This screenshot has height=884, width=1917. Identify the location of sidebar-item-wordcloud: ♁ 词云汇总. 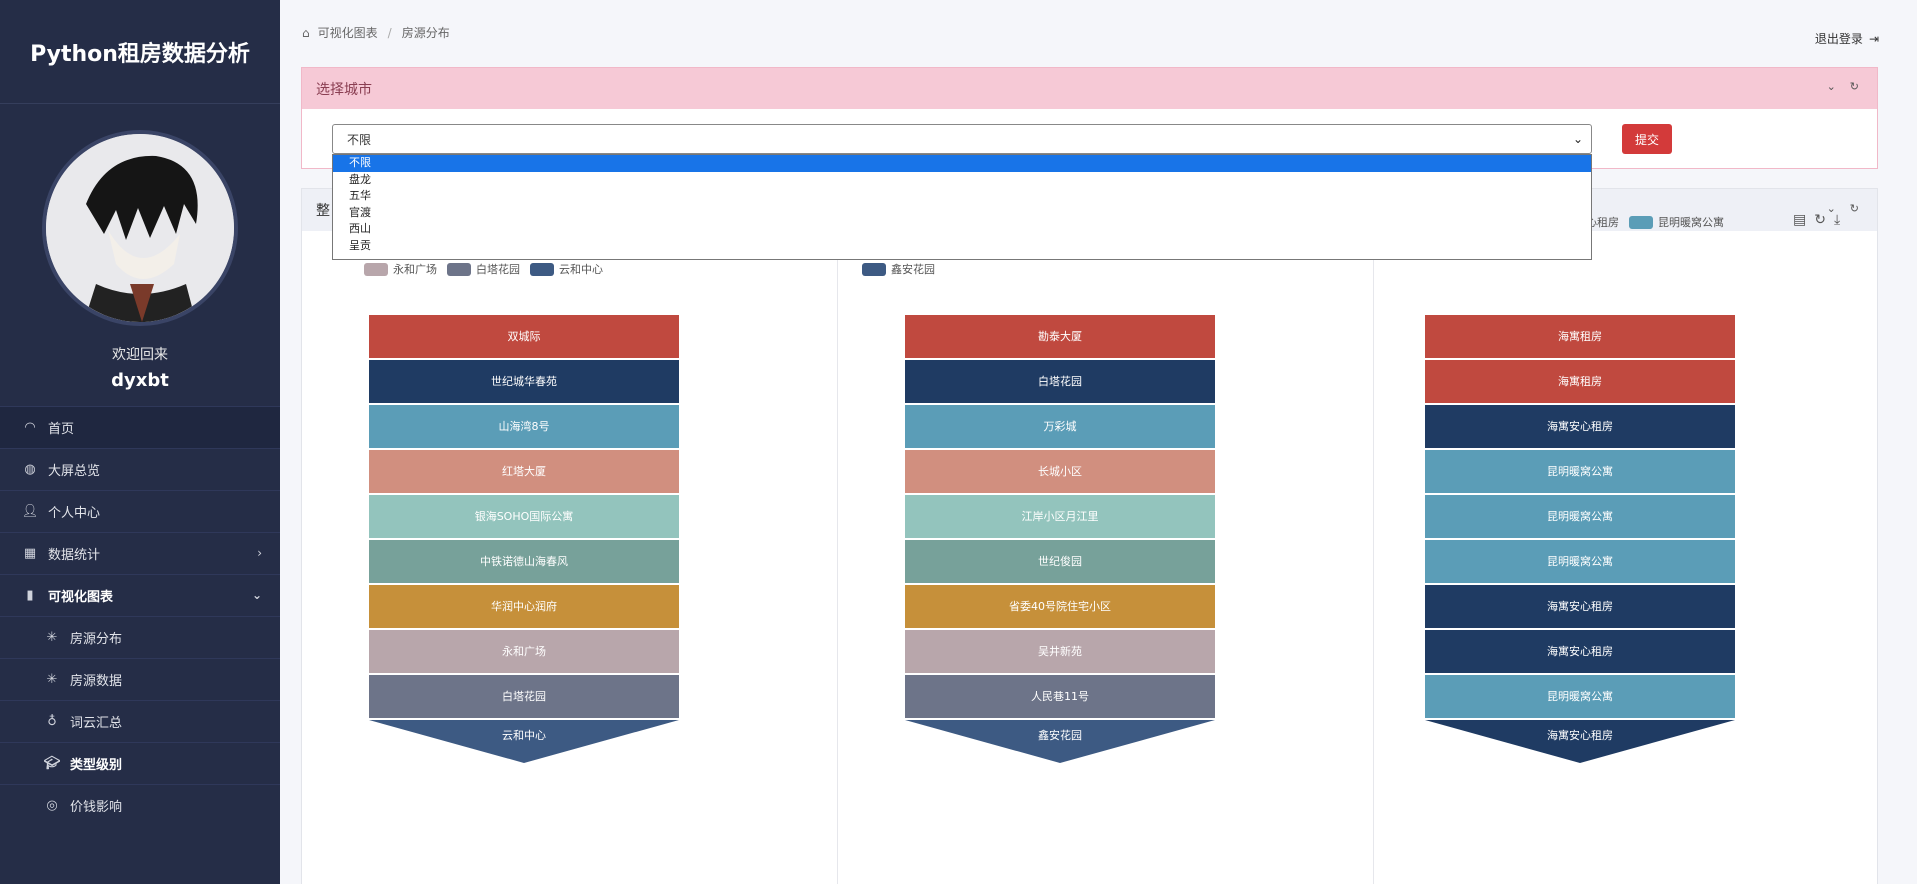
(140, 721).